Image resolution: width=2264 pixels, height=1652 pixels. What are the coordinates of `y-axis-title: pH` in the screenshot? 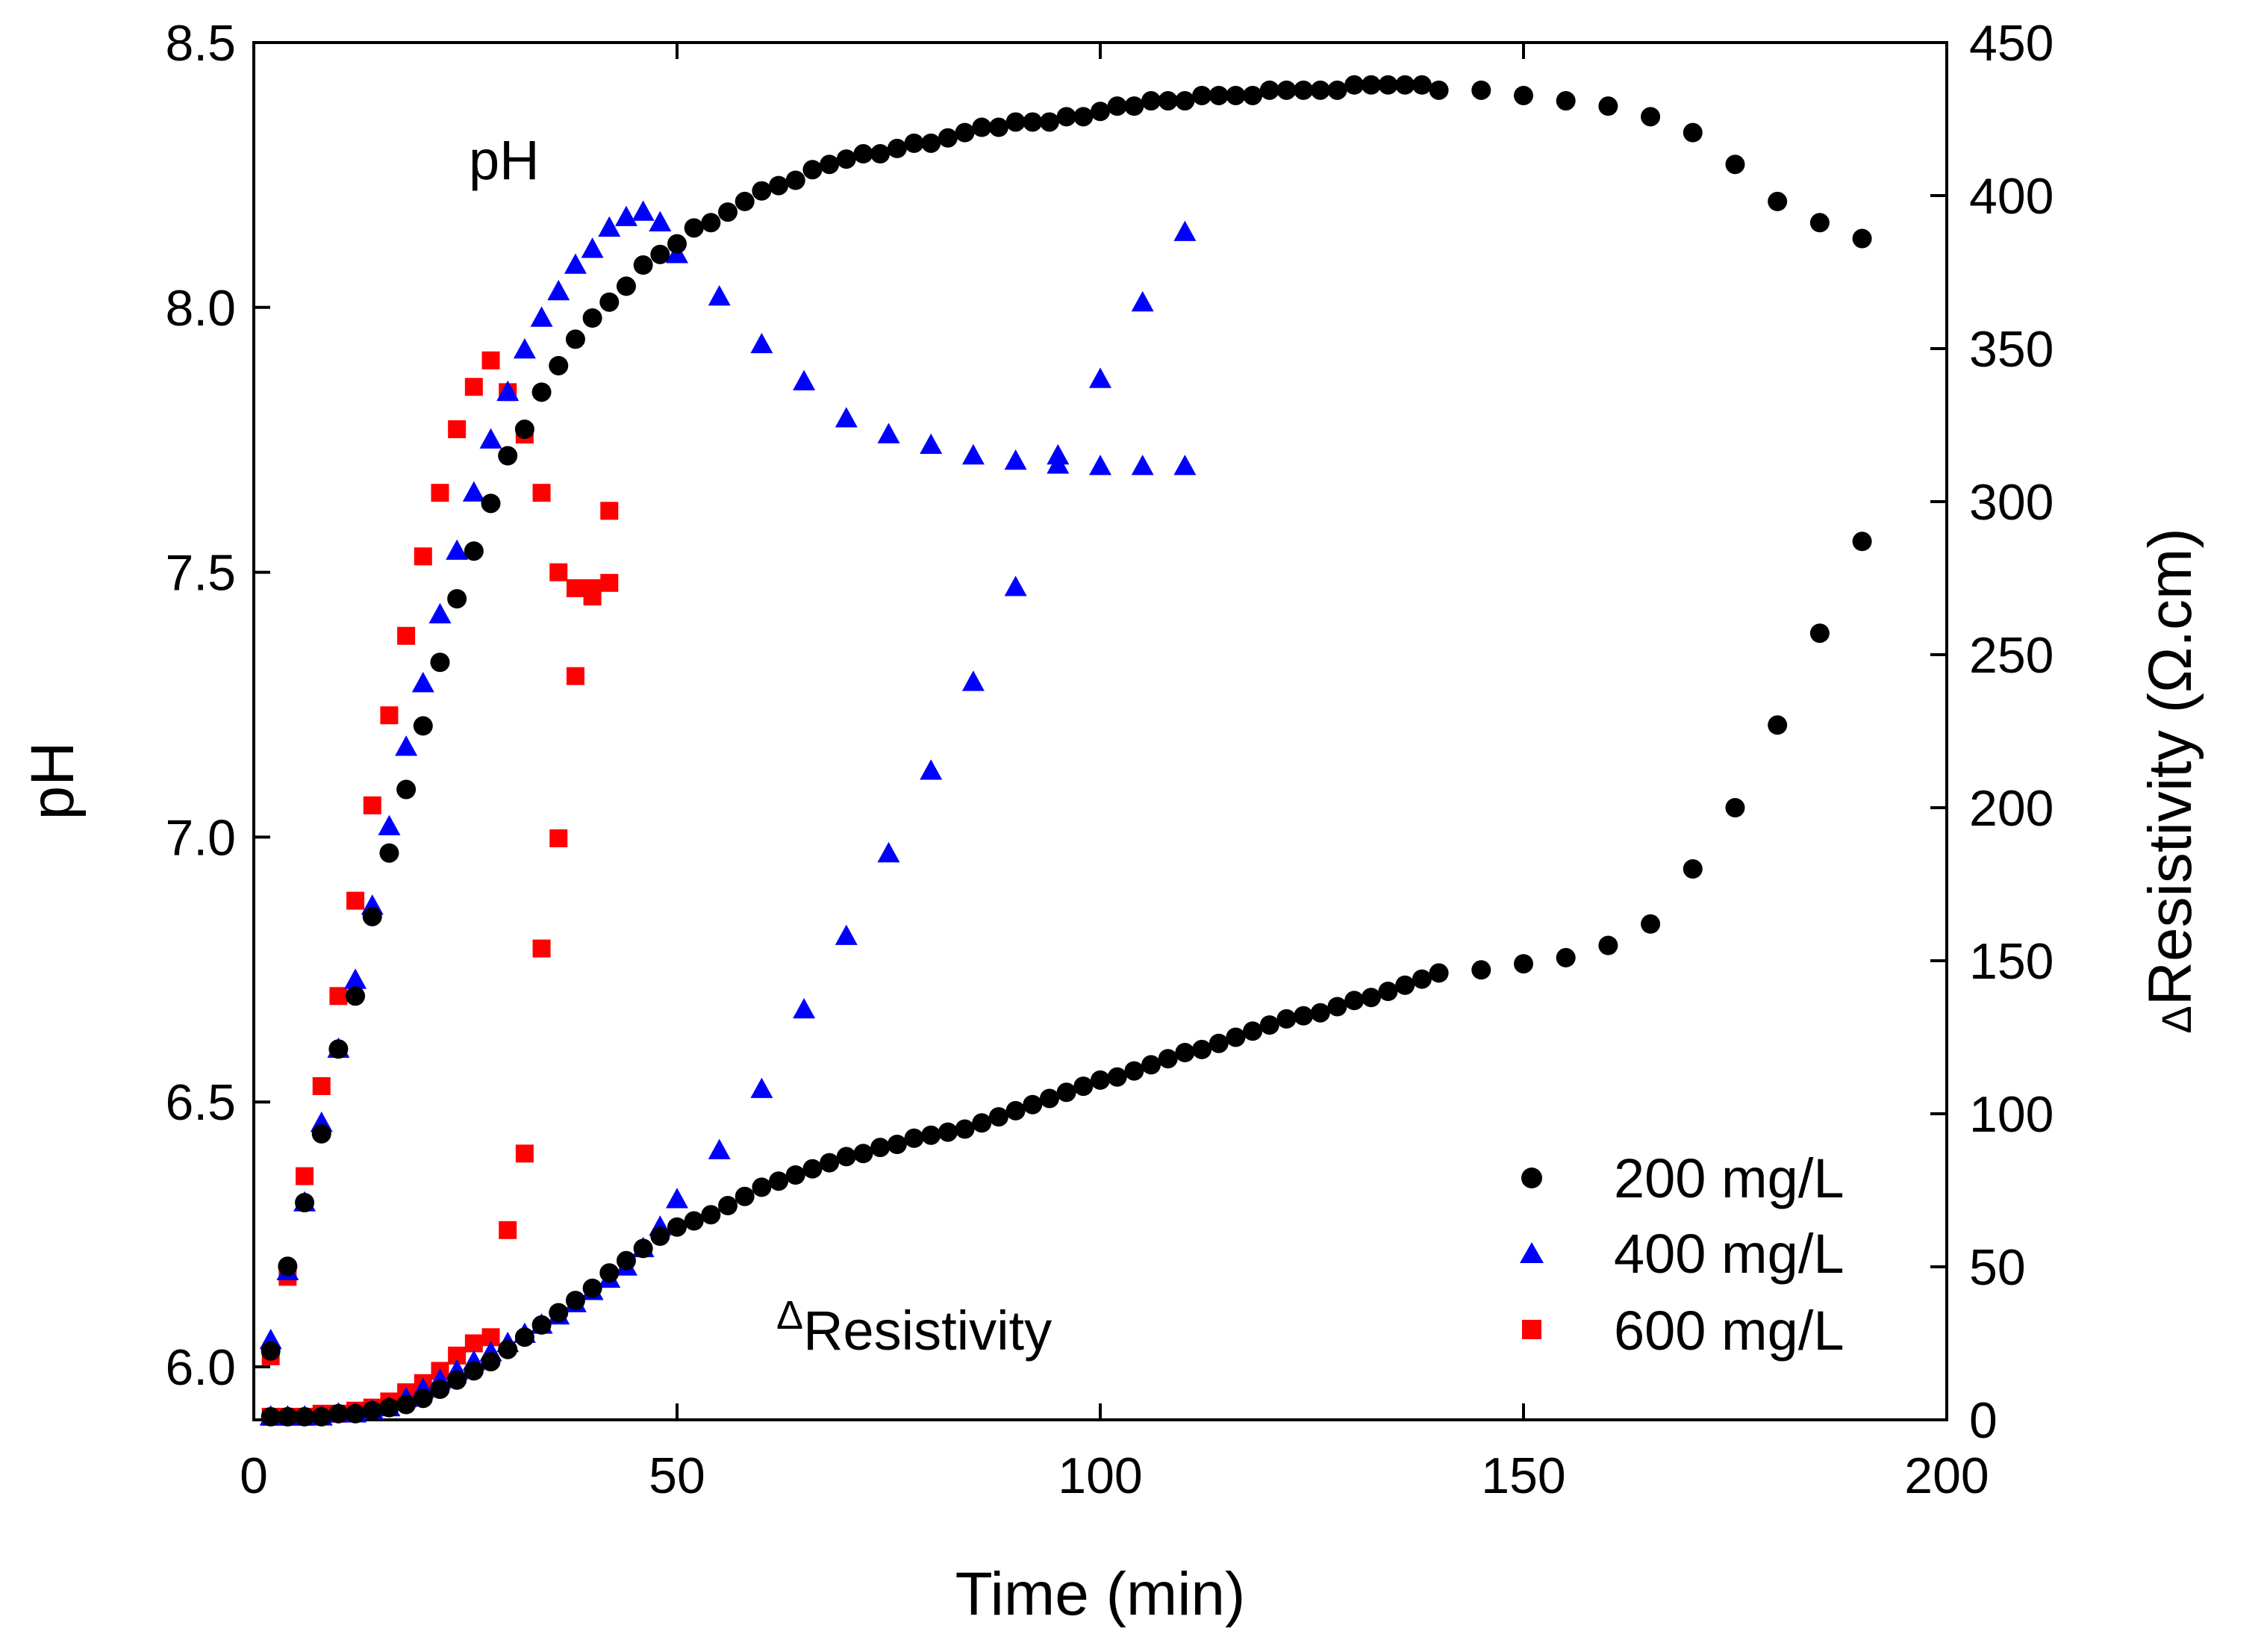 It's located at (53, 781).